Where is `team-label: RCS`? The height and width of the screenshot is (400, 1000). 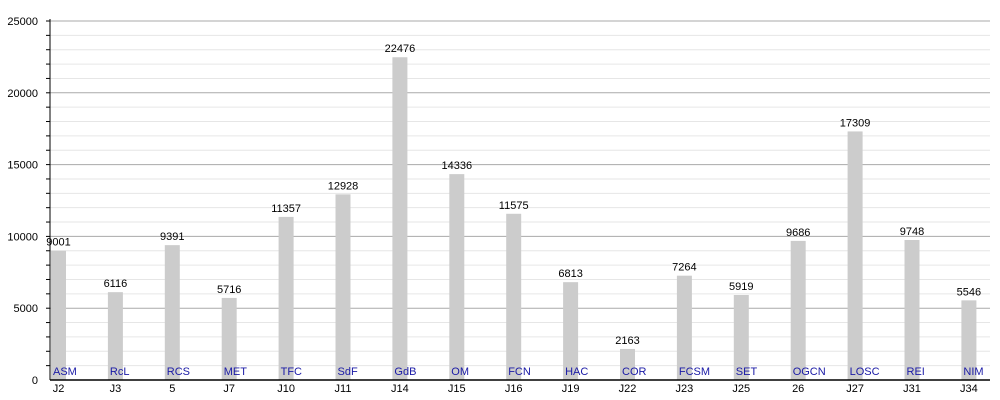 team-label: RCS is located at coordinates (178, 372).